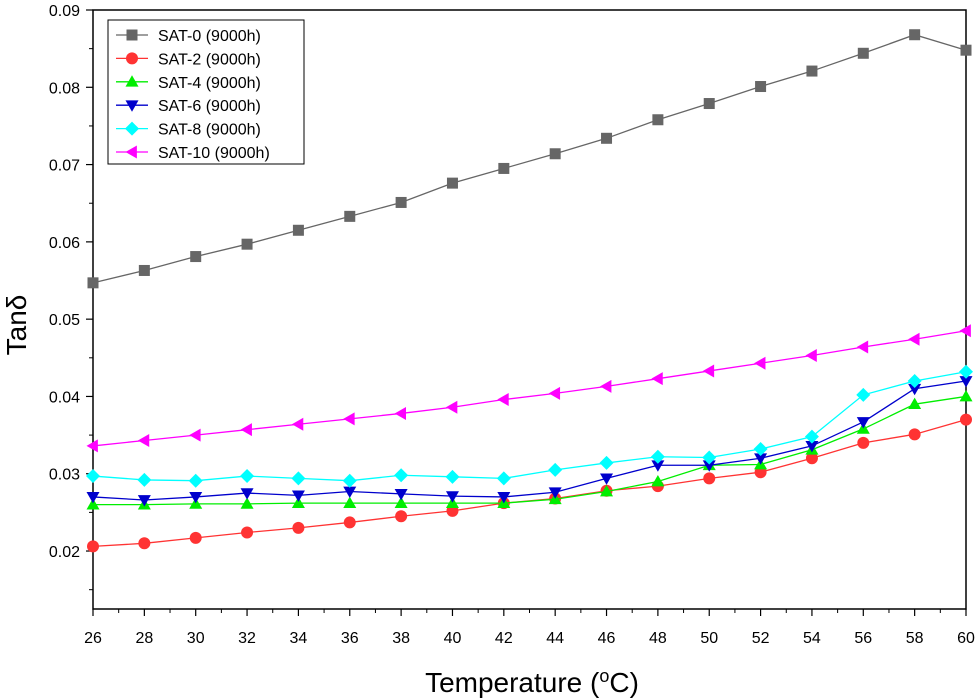 This screenshot has height=699, width=980. I want to click on legend-box, so click(206, 92).